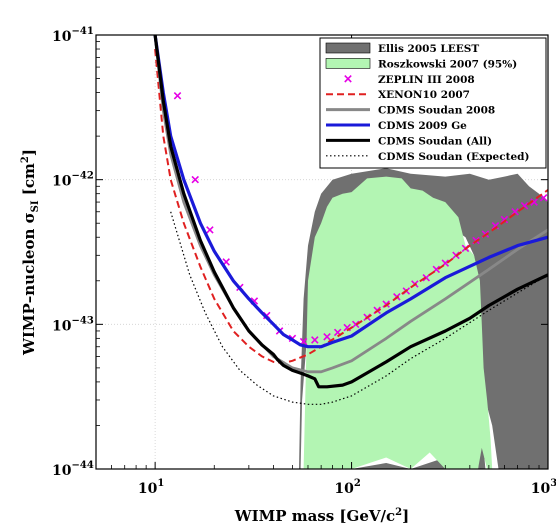 The height and width of the screenshot is (531, 556). Describe the element at coordinates (321, 516) in the screenshot. I see `x-axis-label: WIMP mass [GeV/c2]` at that location.